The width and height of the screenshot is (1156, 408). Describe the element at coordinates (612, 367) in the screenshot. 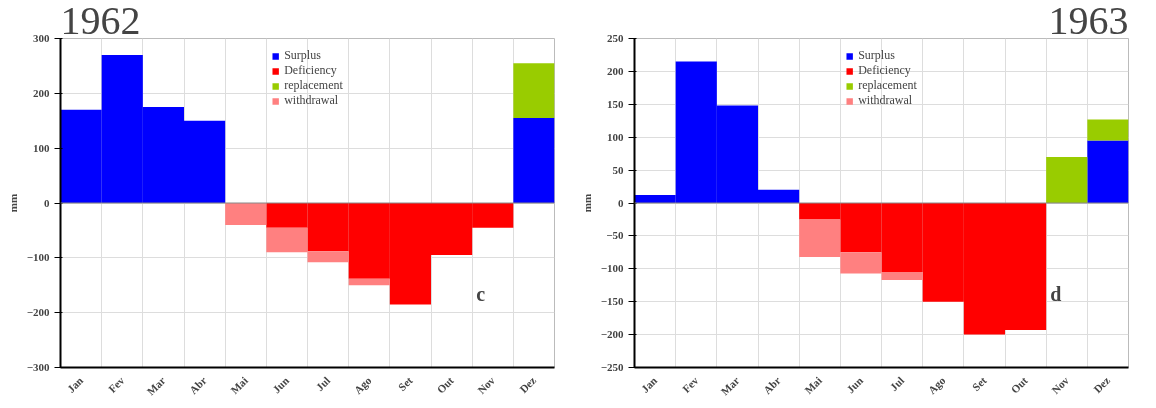

I see `y-tick-label: −250` at that location.